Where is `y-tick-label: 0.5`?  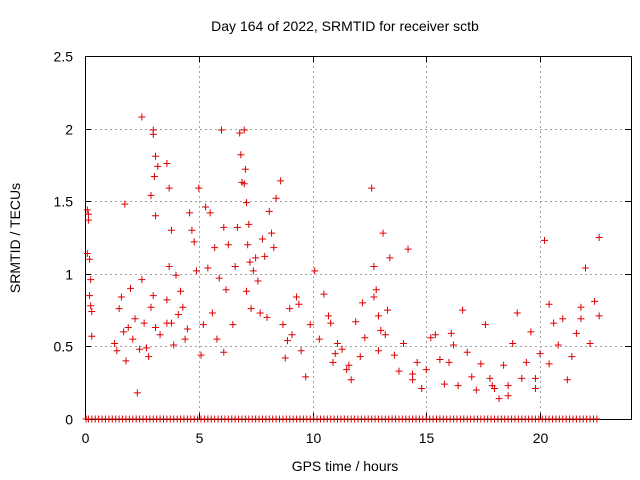 y-tick-label: 0.5 is located at coordinates (64, 347).